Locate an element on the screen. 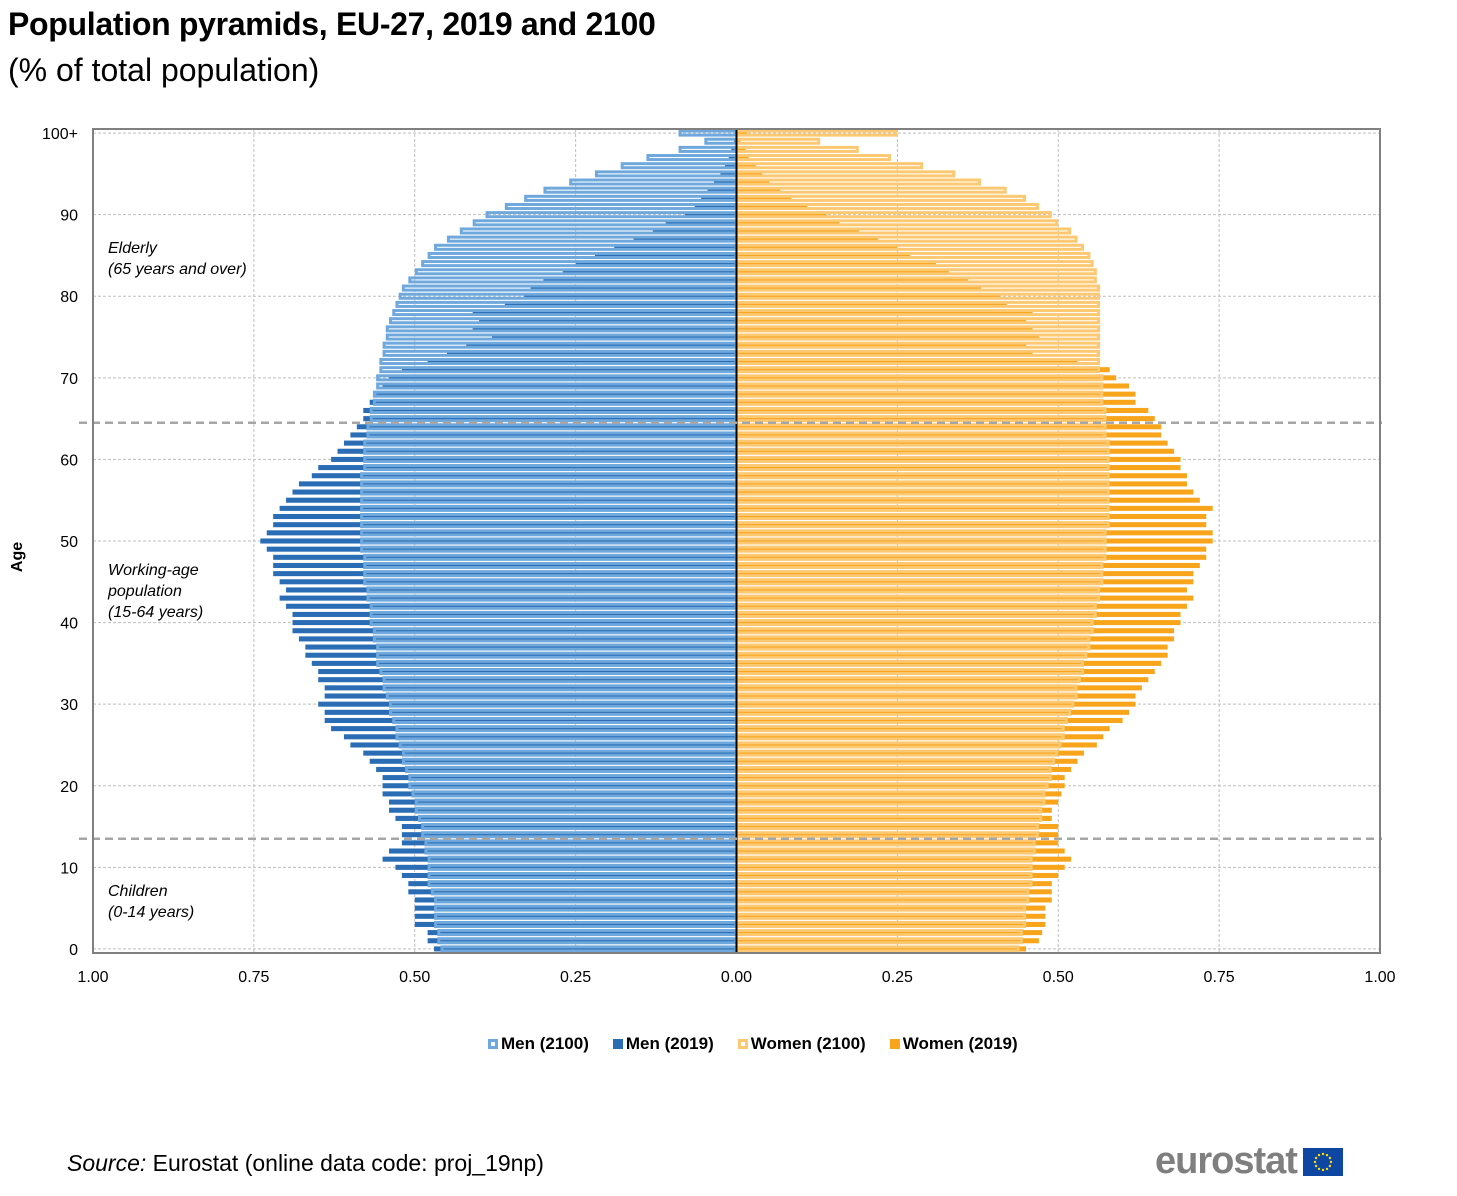  x-tick-label: 0.75 is located at coordinates (253, 977).